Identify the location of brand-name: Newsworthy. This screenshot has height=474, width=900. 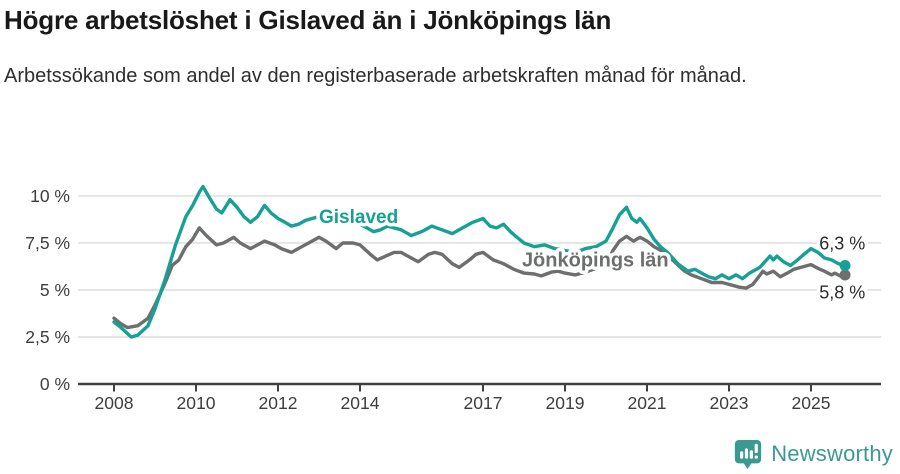
(832, 453).